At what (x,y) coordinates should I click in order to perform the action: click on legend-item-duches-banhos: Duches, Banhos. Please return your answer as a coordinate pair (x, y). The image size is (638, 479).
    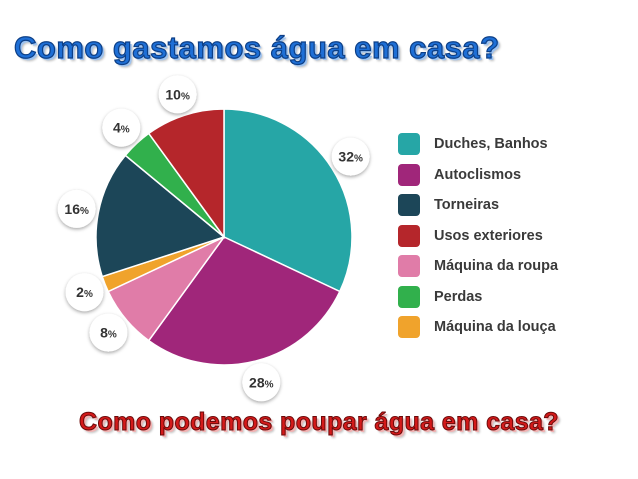
    Looking at the image, I should click on (498, 144).